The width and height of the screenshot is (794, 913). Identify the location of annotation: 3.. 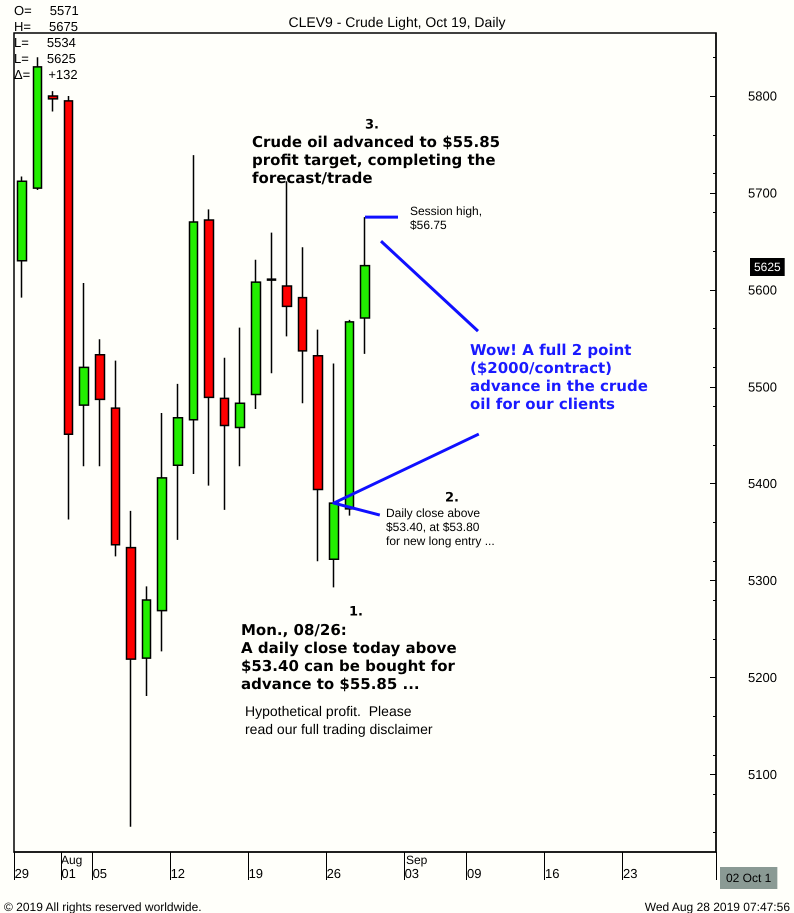
(372, 125).